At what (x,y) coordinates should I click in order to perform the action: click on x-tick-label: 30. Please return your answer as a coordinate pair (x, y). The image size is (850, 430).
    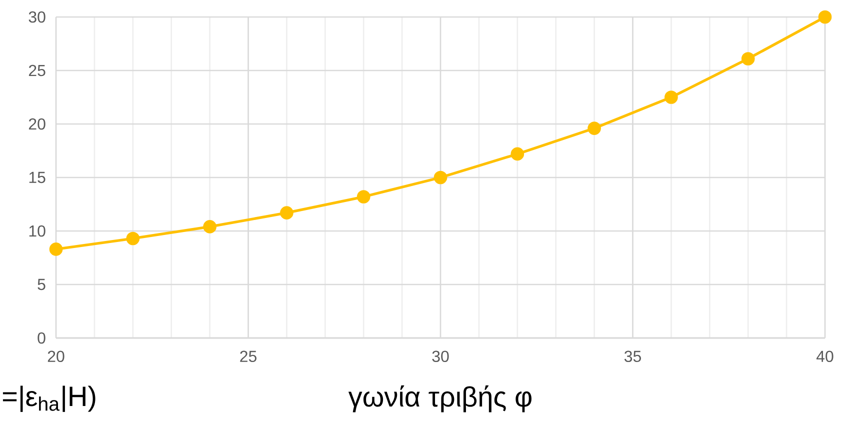
    Looking at the image, I should click on (440, 356).